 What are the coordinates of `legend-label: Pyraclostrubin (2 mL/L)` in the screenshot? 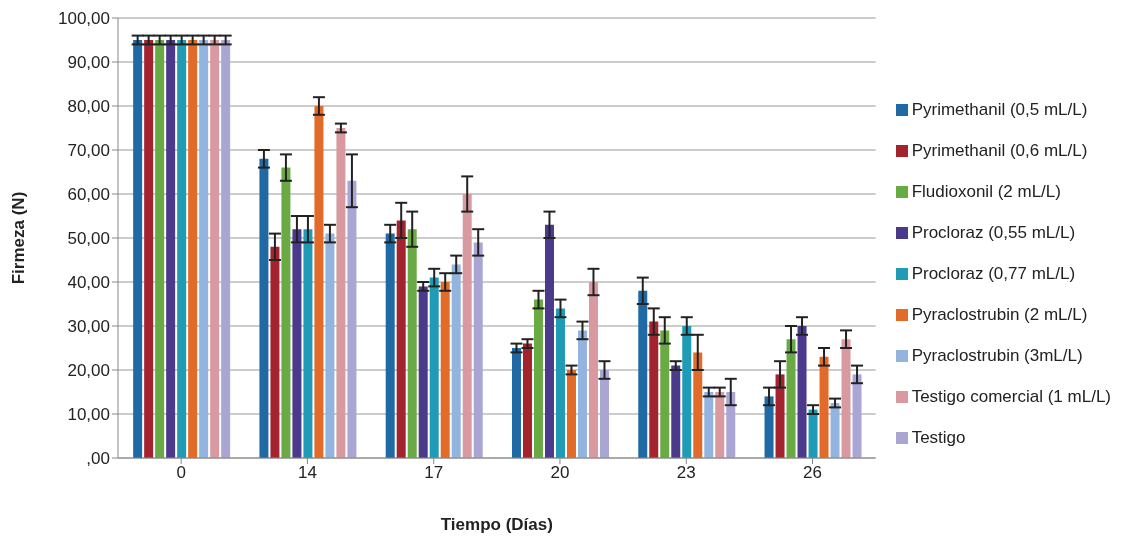 It's located at (999, 314).